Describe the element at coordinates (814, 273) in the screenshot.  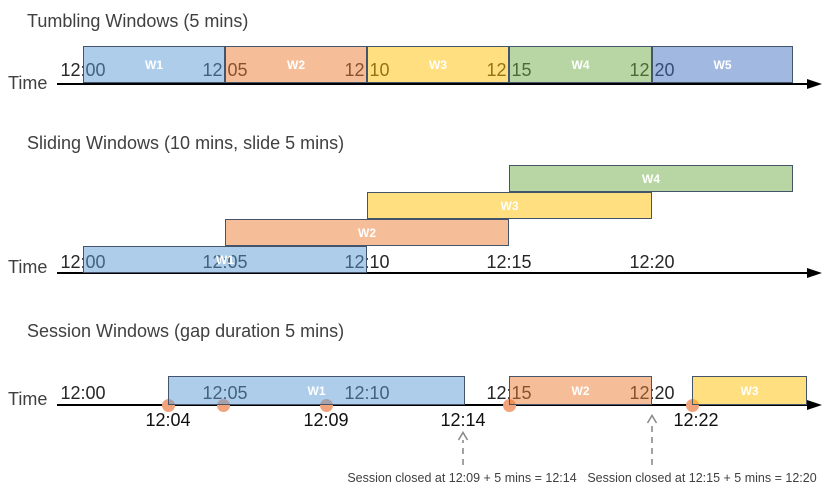
I see `sliding-timeline-arrow-icon` at that location.